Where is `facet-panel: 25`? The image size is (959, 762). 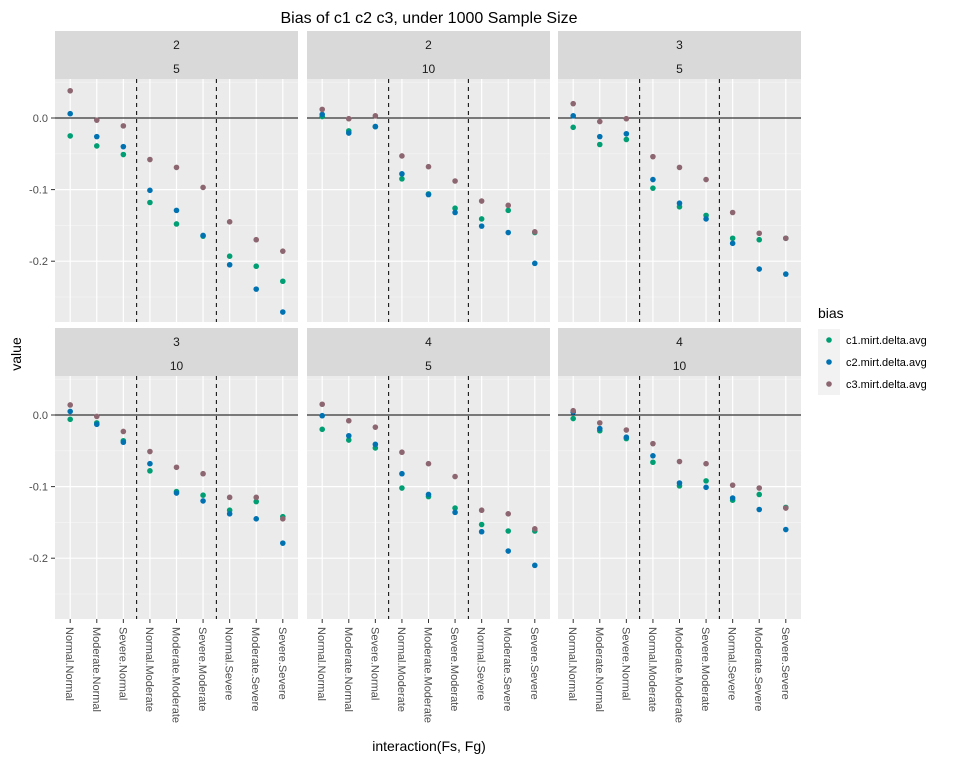 facet-panel: 25 is located at coordinates (176, 176).